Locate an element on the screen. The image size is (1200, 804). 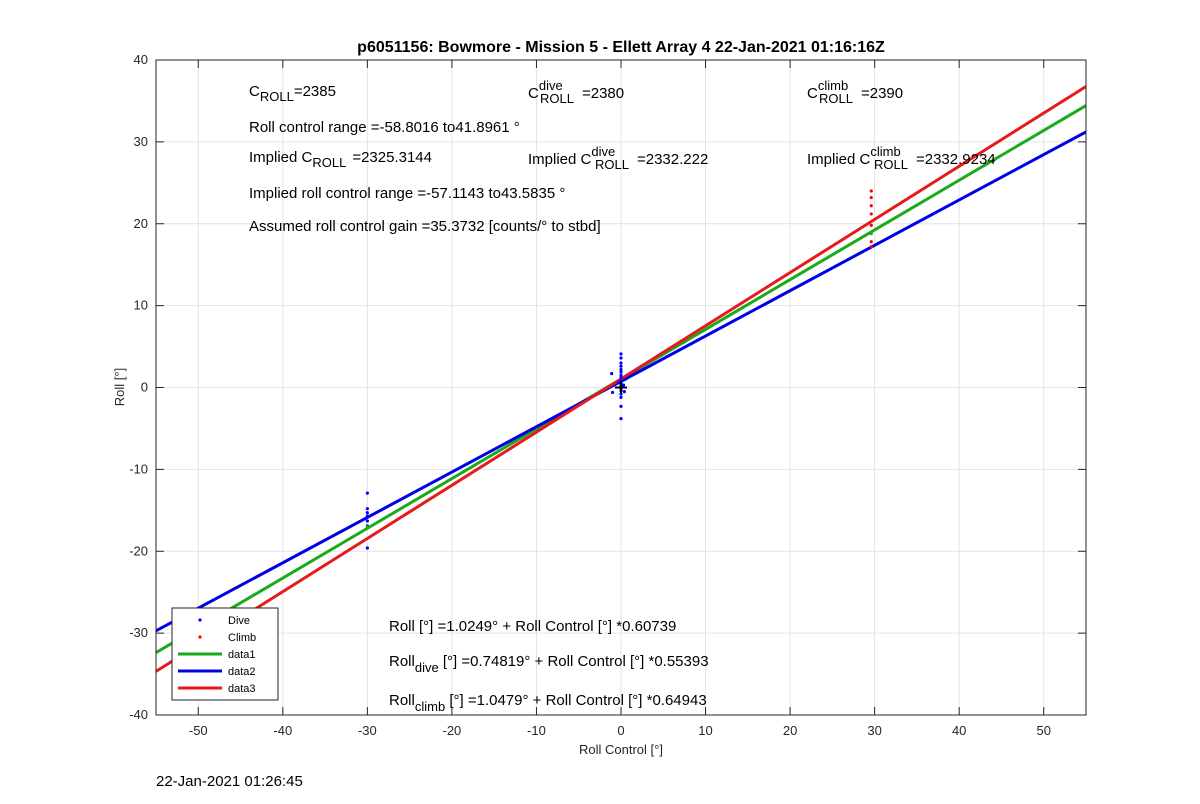
y-tick-label: -30 is located at coordinates (138, 632).